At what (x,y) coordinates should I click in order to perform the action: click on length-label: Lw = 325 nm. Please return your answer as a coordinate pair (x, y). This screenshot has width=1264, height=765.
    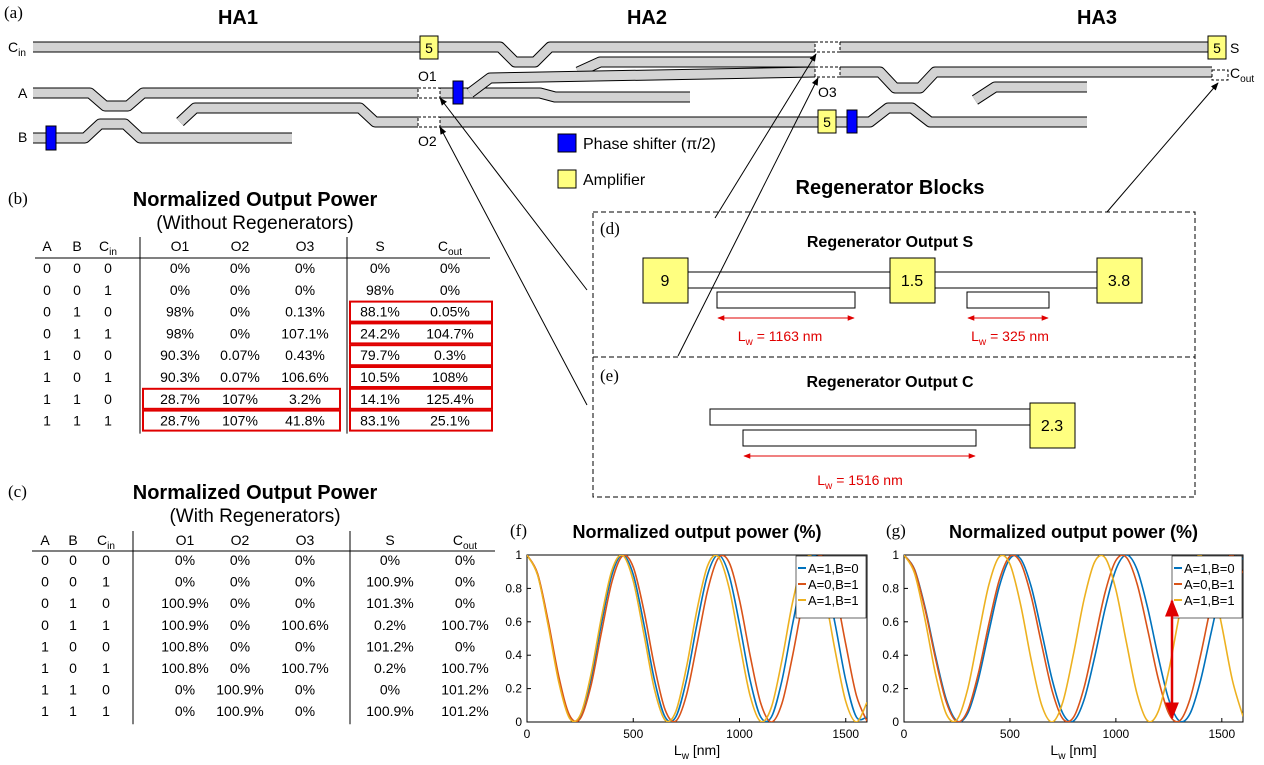
    Looking at the image, I should click on (1010, 338).